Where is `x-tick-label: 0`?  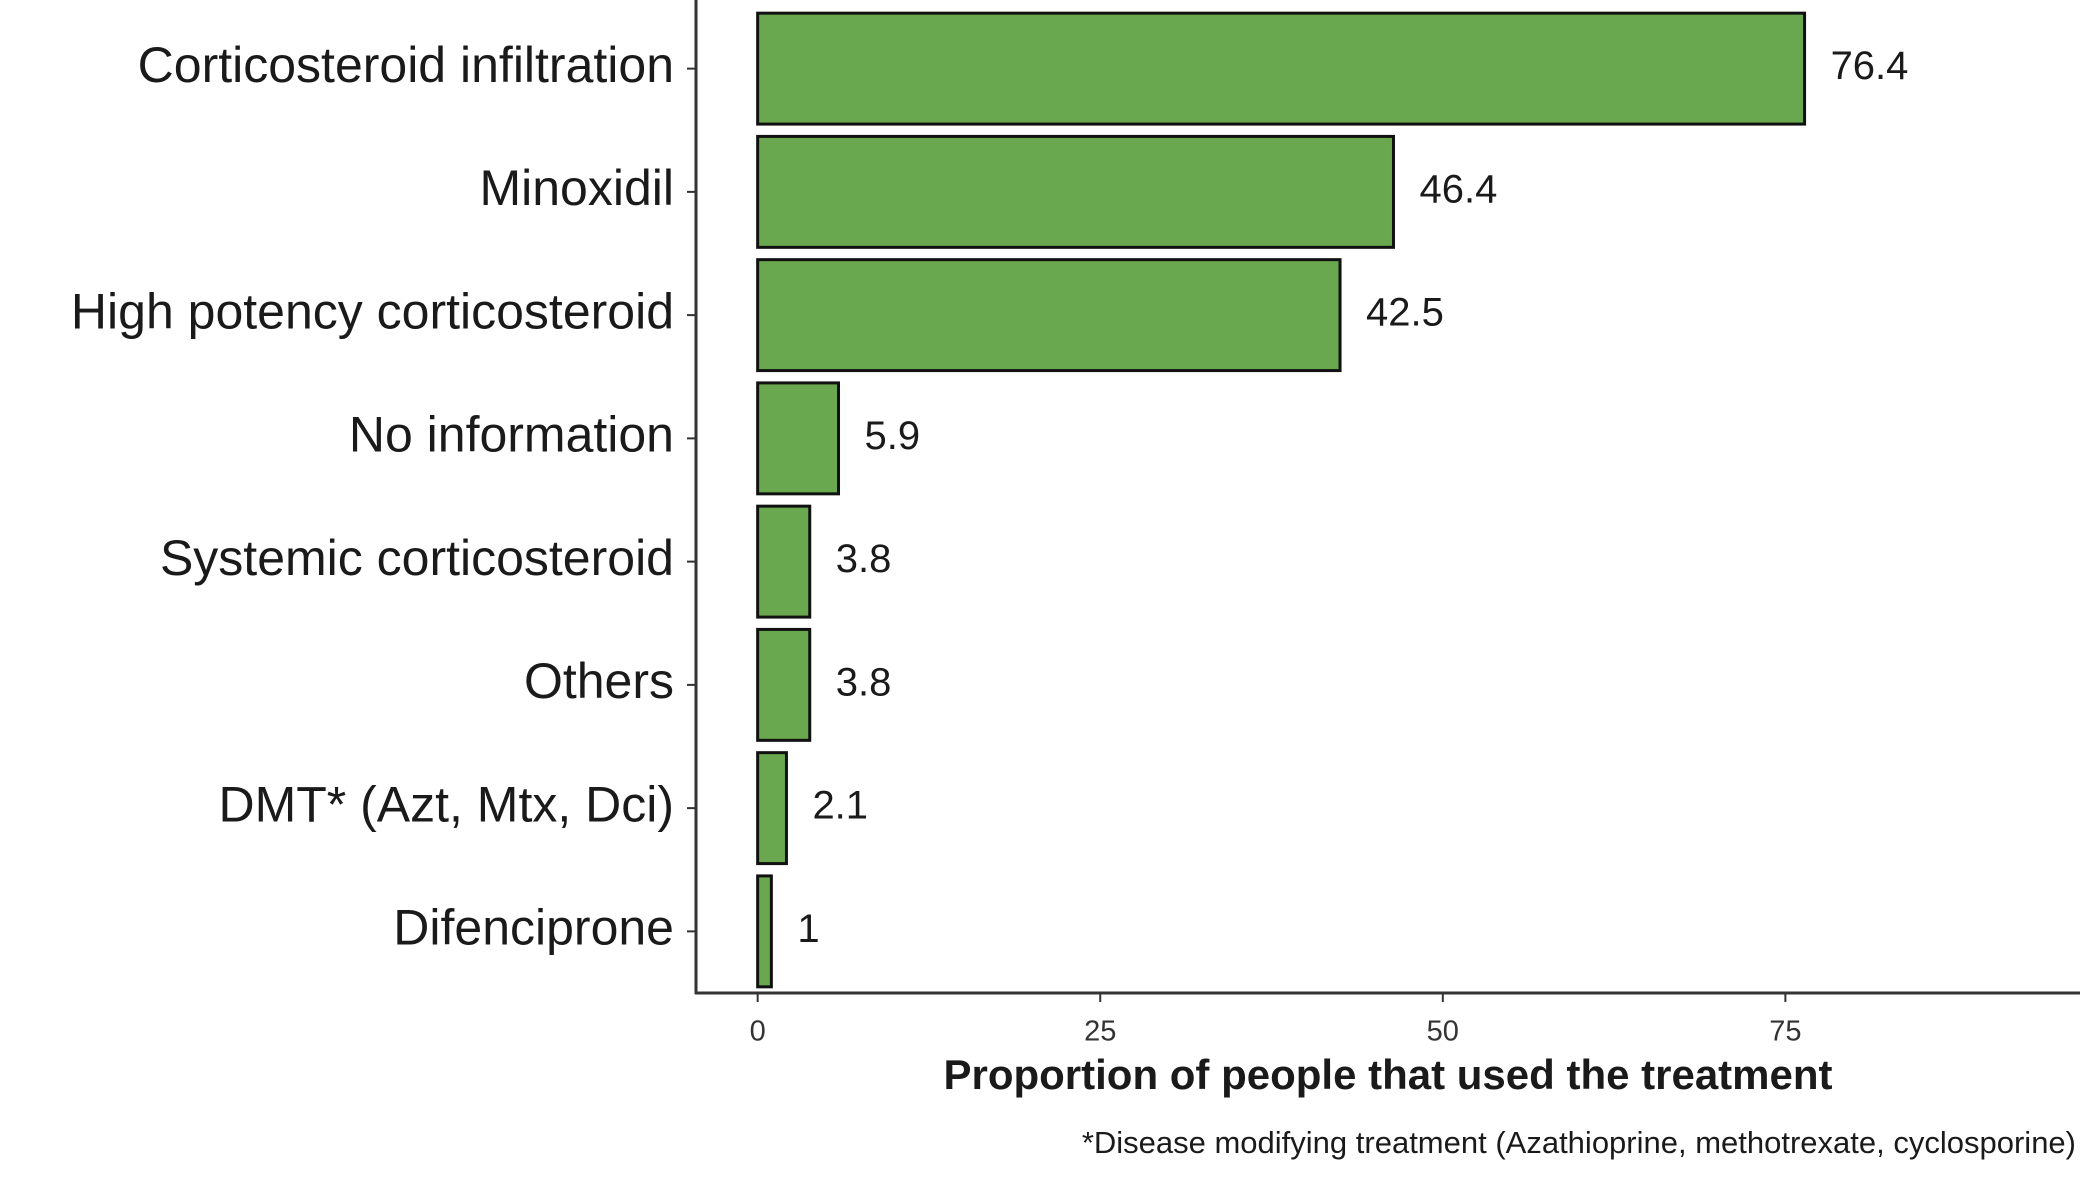 x-tick-label: 0 is located at coordinates (758, 1032).